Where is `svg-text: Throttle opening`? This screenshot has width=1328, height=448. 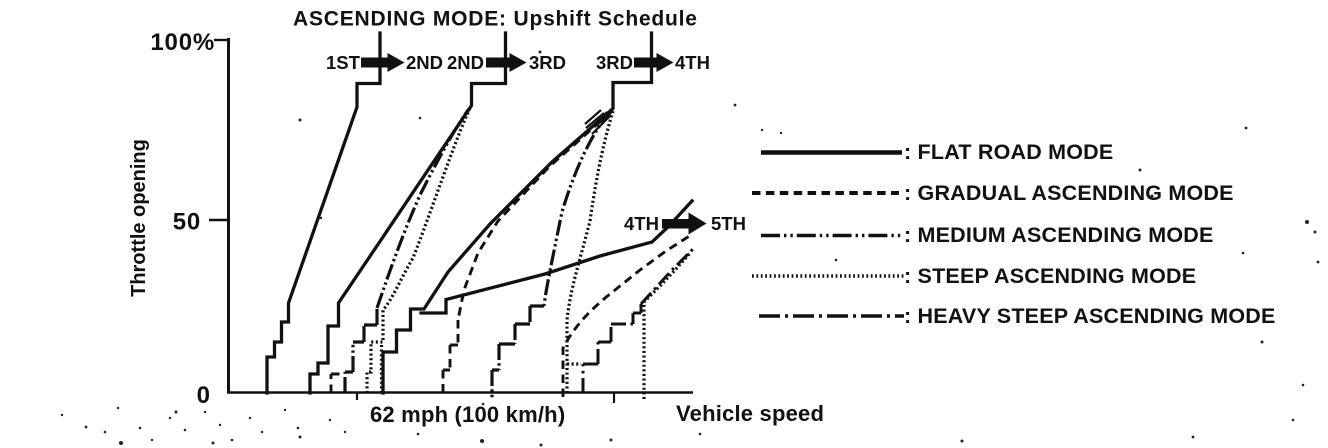
svg-text: Throttle opening is located at coordinates (139, 218).